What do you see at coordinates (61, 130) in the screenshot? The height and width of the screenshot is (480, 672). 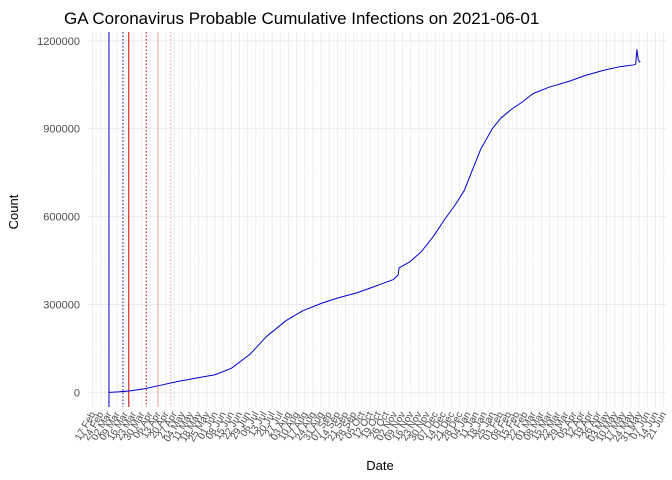 I see `y-tick-label: 900000` at bounding box center [61, 130].